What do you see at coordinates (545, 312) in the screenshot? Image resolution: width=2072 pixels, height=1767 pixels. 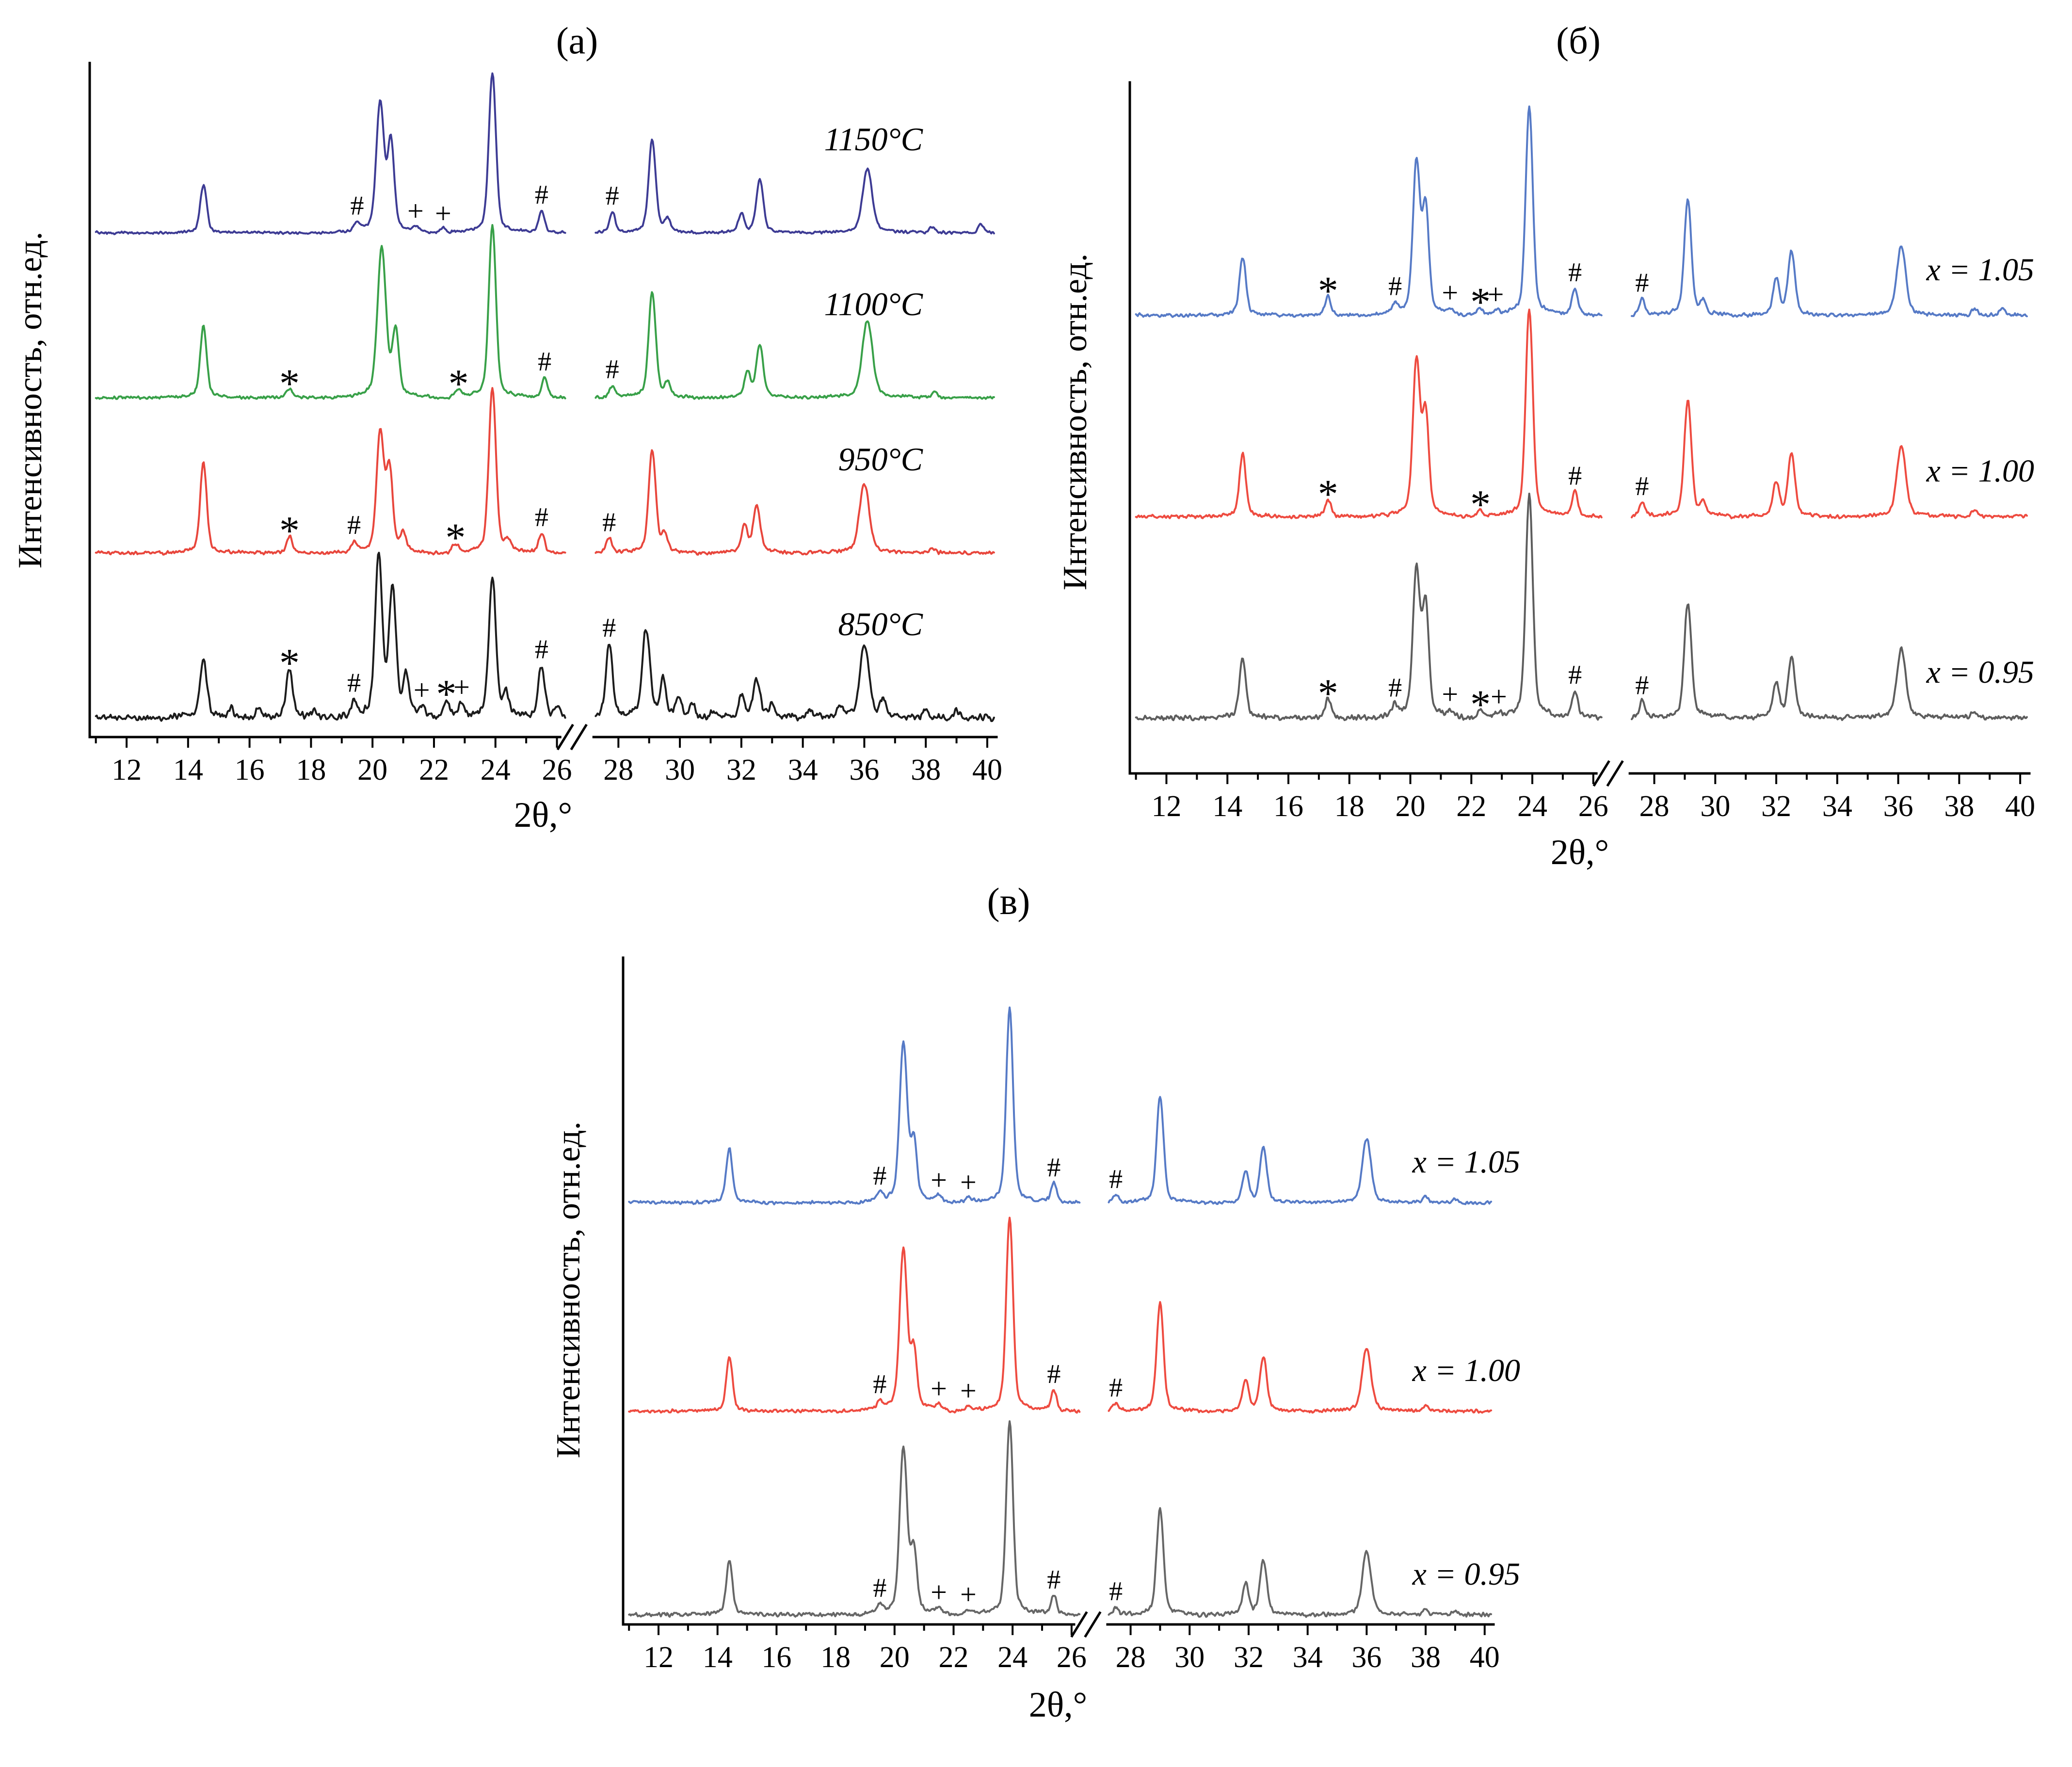 I see `trace-1100-C` at bounding box center [545, 312].